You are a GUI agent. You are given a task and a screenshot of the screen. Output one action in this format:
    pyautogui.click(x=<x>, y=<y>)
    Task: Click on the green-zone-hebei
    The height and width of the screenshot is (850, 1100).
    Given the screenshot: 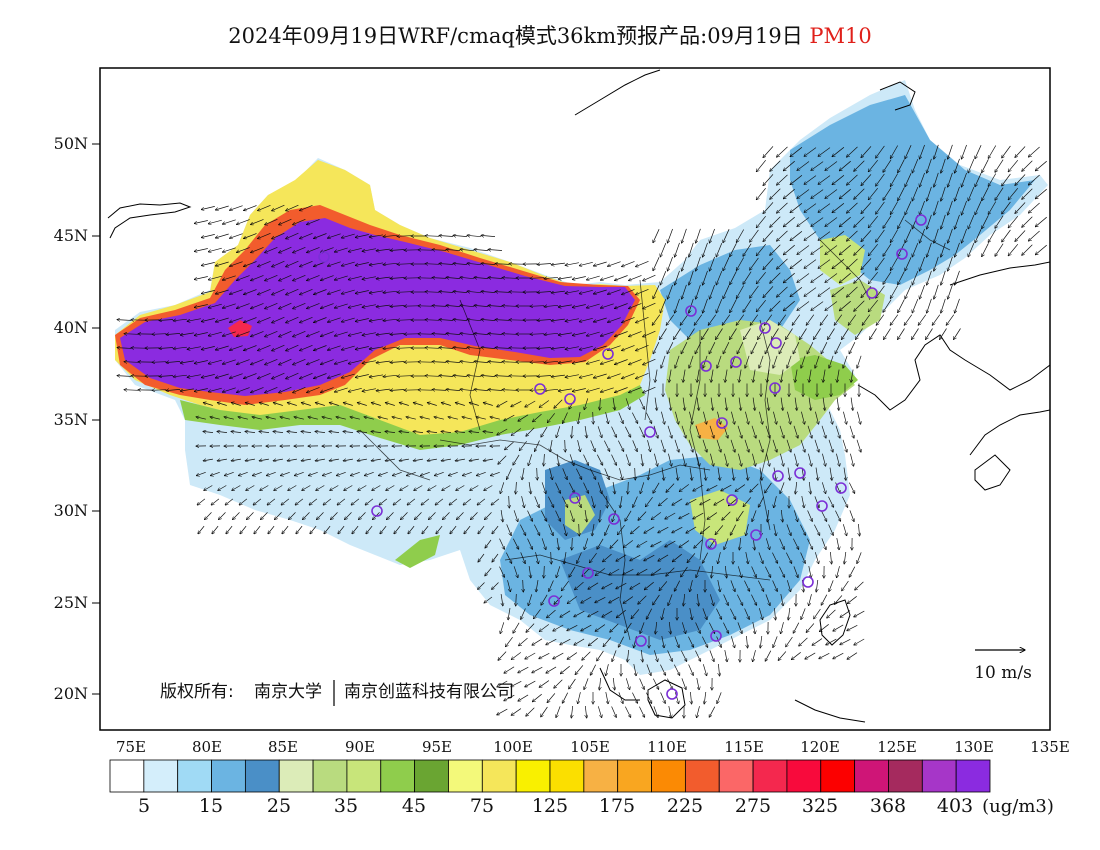 What is the action you would take?
    pyautogui.click(x=770, y=347)
    